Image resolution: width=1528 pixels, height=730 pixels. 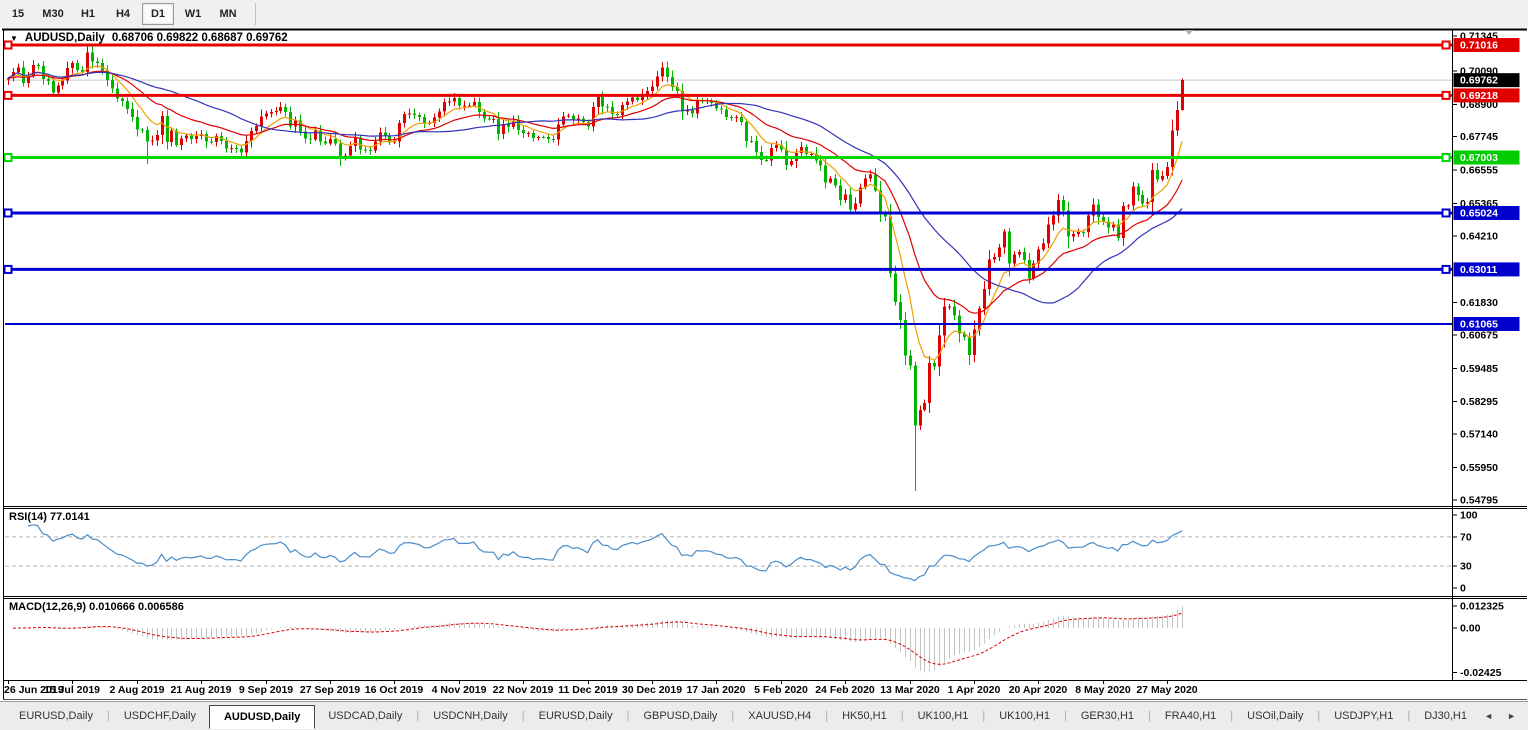 What do you see at coordinates (1479, 369) in the screenshot?
I see `svg-text: 0.59485` at bounding box center [1479, 369].